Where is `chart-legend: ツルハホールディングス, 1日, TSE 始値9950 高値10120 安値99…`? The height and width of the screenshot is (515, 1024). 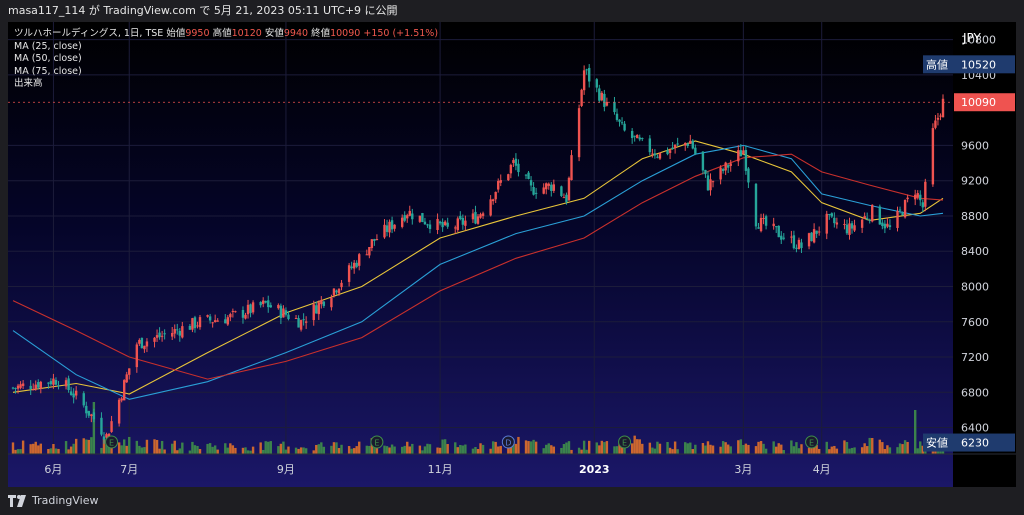 chart-legend: ツルハホールディングス, 1日, TSE 始値9950 高値10120 安値99… is located at coordinates (226, 59).